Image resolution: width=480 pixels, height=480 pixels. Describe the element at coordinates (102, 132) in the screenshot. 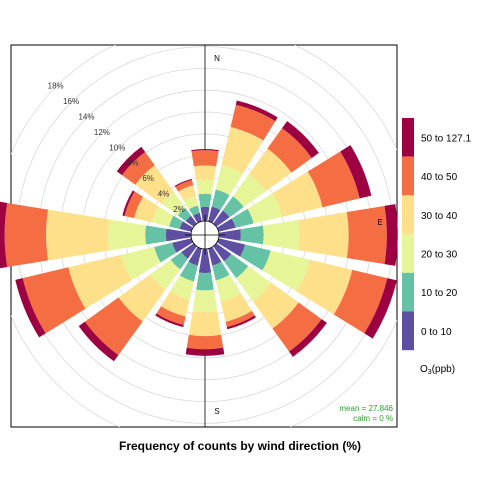

I see `radial-tick-label-12: 12%` at that location.